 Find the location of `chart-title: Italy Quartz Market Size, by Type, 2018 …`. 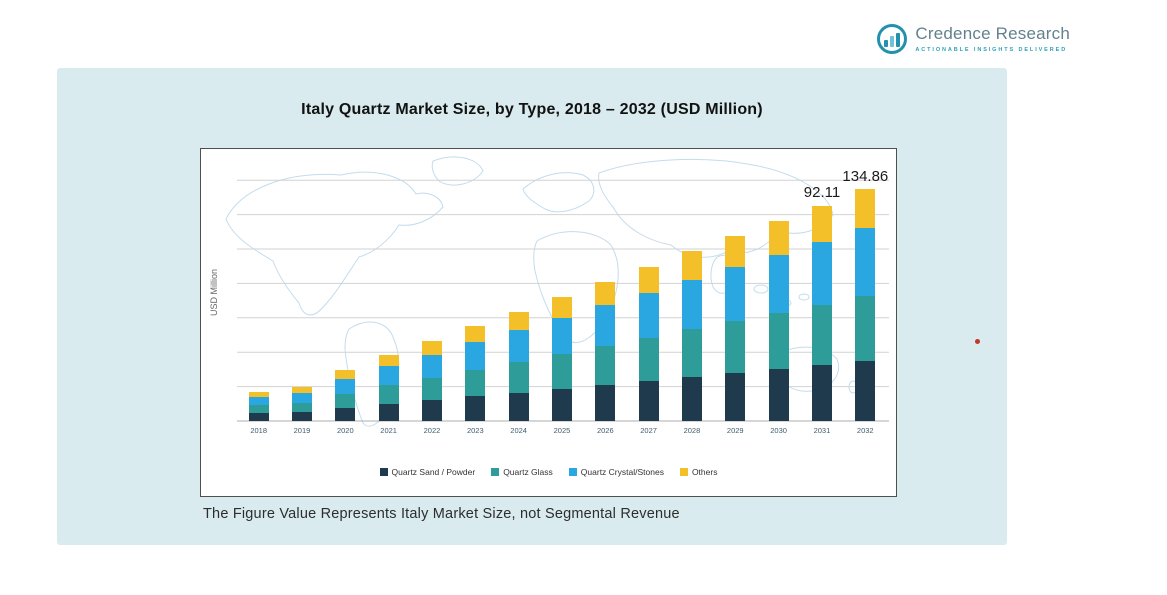

chart-title: Italy Quartz Market Size, by Type, 2018 … is located at coordinates (532, 109).